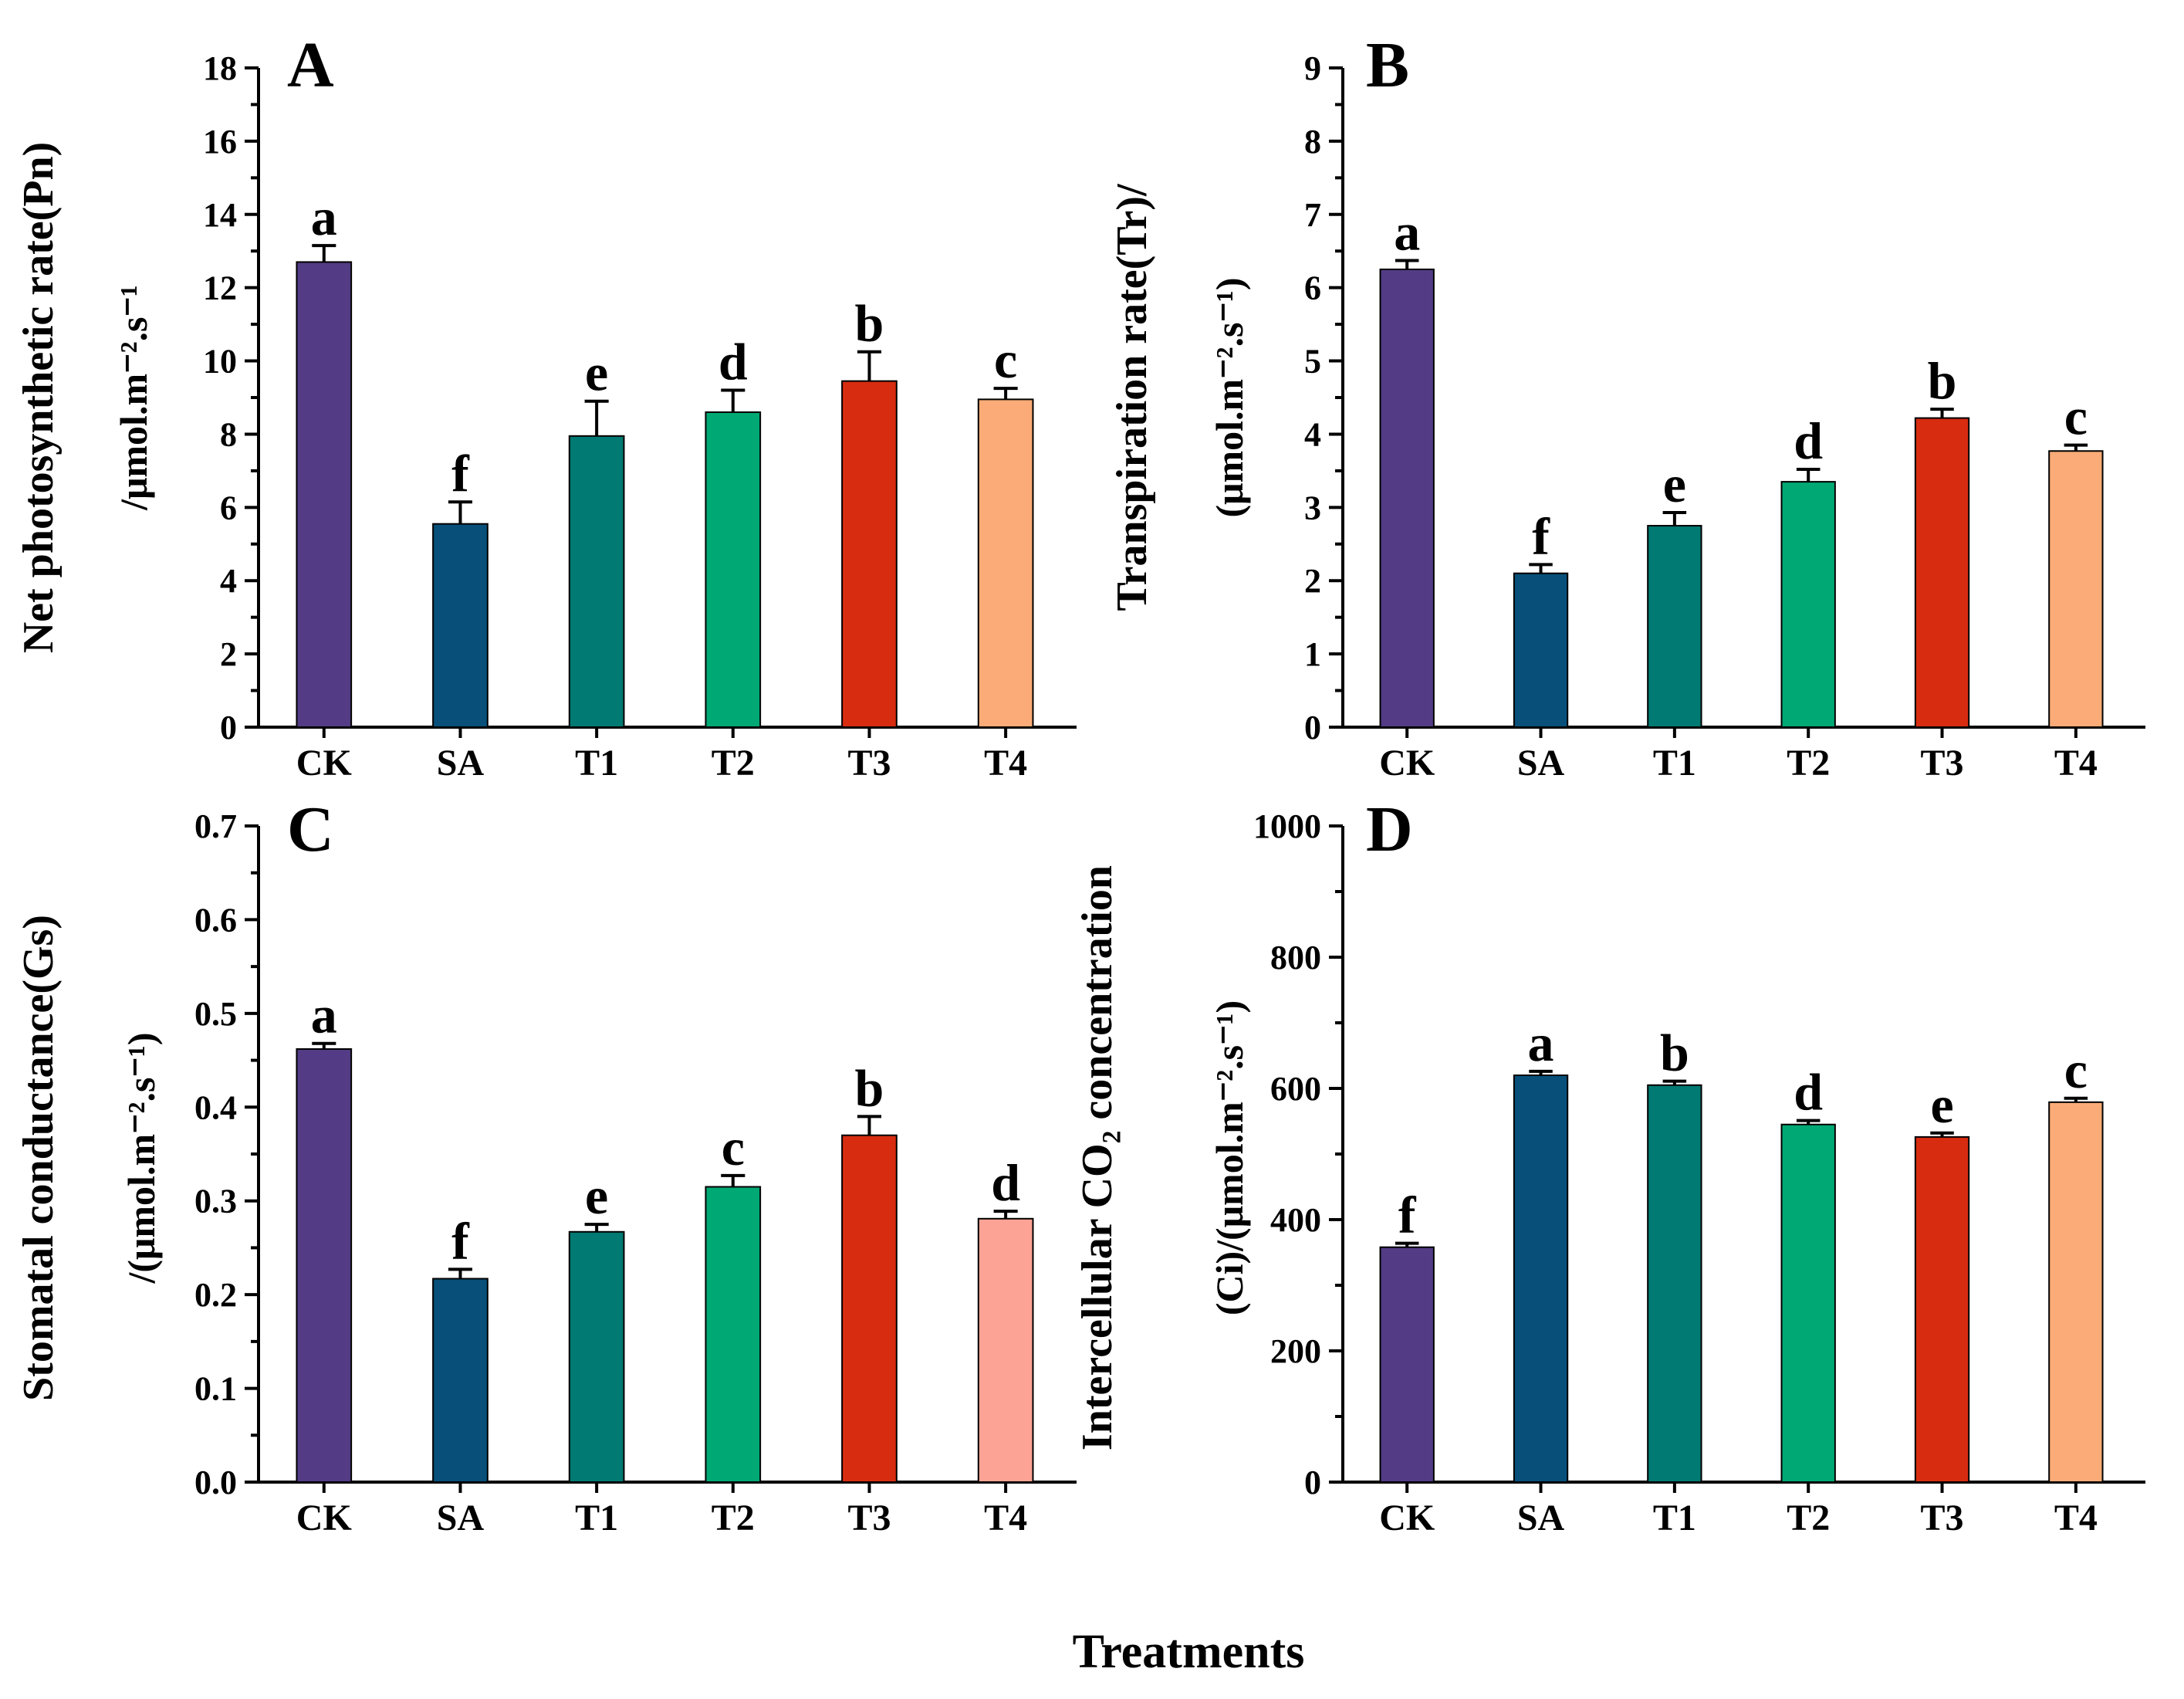 This screenshot has height=1699, width=2184. What do you see at coordinates (1229, 1157) in the screenshot?
I see `y-axis-unit: (Ci)/(μmol.m⁻².s⁻¹)` at bounding box center [1229, 1157].